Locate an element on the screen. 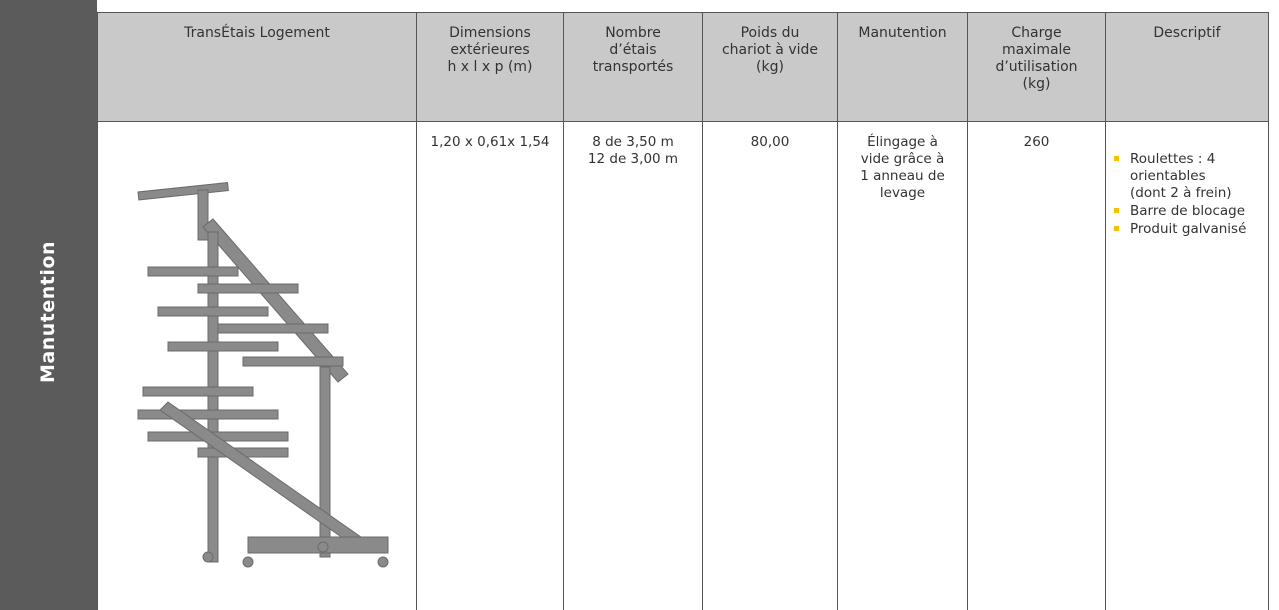 This screenshot has width=1279, height=610. header-cell: Charge maximale d’utilisation (kg) is located at coordinates (1037, 67).